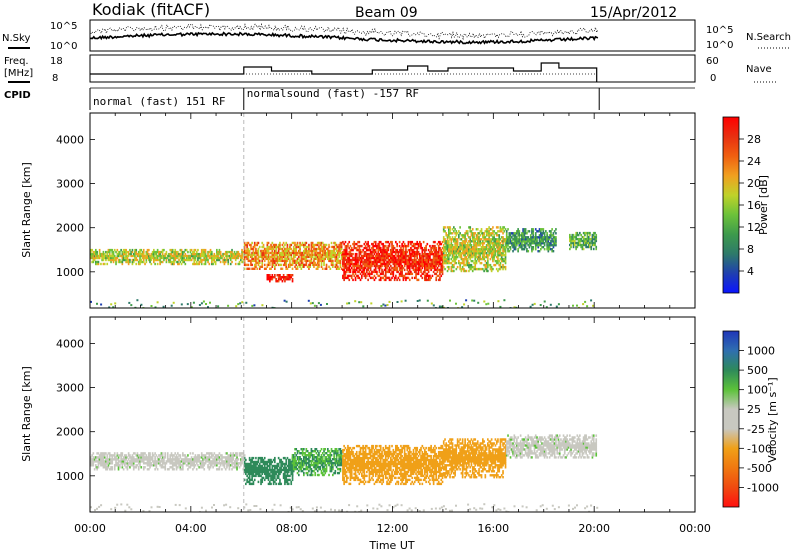 The width and height of the screenshot is (800, 554). What do you see at coordinates (392, 35) in the screenshot?
I see `nsky-panel-frame` at bounding box center [392, 35].